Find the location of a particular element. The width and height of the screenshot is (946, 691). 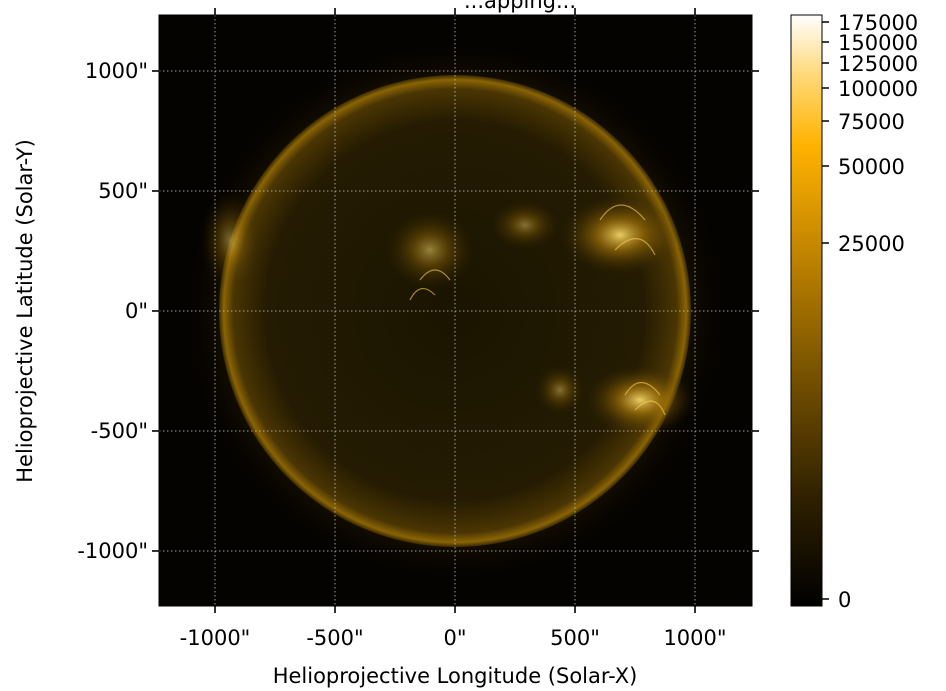

x-tick-label: 0" is located at coordinates (454, 638).